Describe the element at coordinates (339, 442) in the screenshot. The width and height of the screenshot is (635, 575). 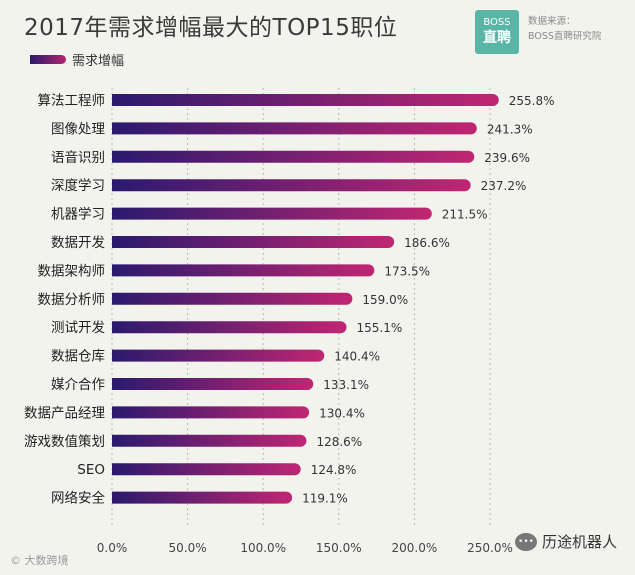
I see `value-label: 128.6%` at that location.